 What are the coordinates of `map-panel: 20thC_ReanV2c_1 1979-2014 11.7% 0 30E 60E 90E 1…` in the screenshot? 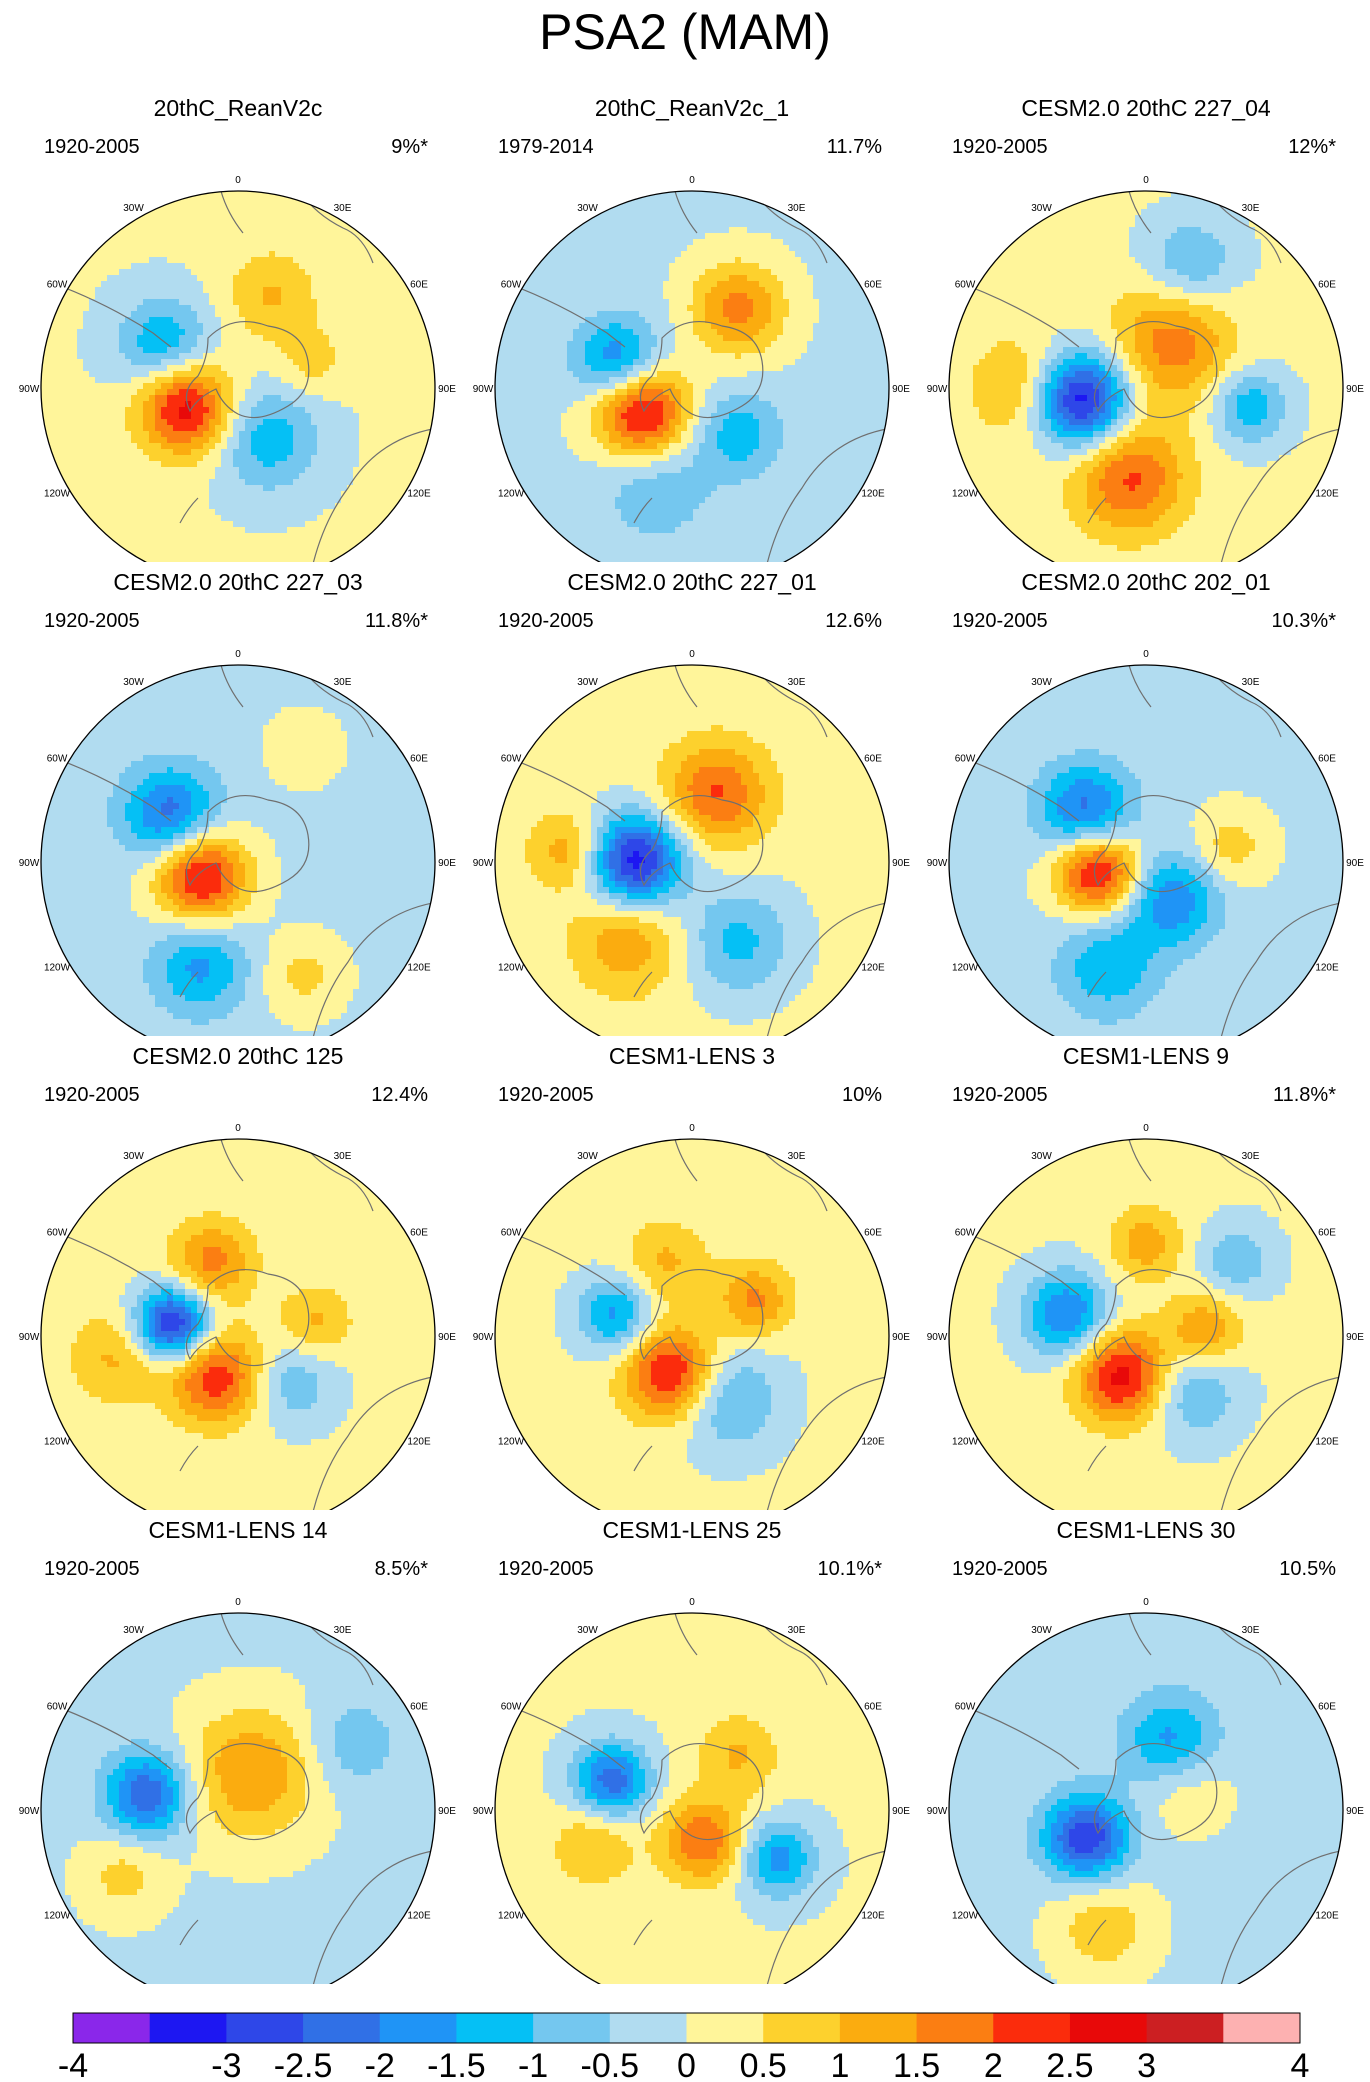 It's located at (692, 329).